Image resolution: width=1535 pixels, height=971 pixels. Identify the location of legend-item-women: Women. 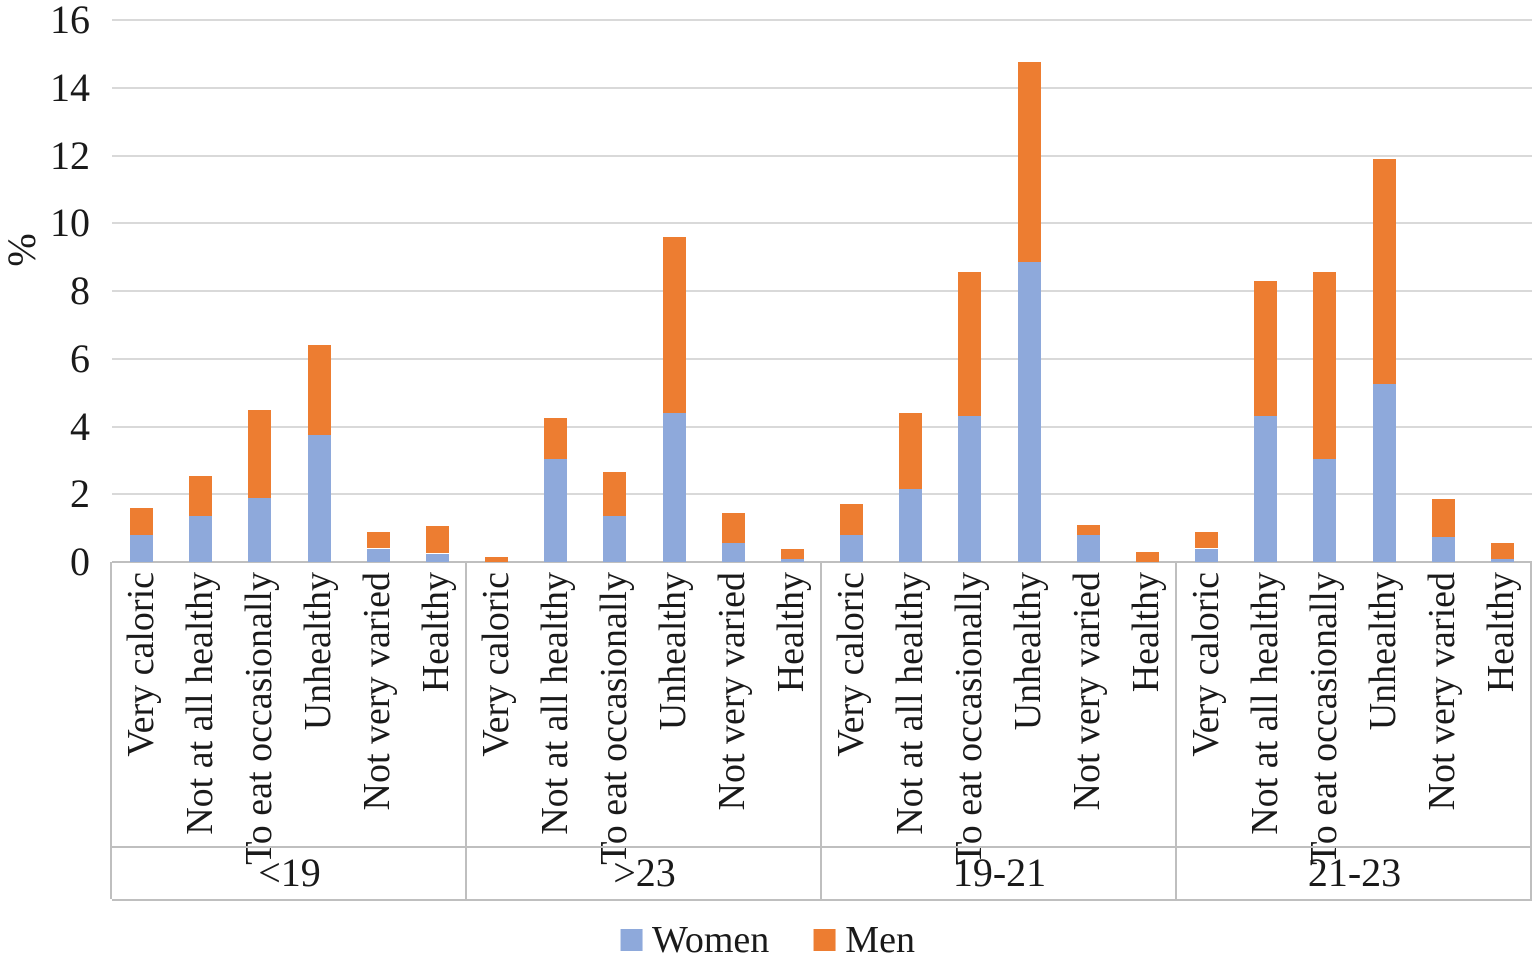
(694, 940).